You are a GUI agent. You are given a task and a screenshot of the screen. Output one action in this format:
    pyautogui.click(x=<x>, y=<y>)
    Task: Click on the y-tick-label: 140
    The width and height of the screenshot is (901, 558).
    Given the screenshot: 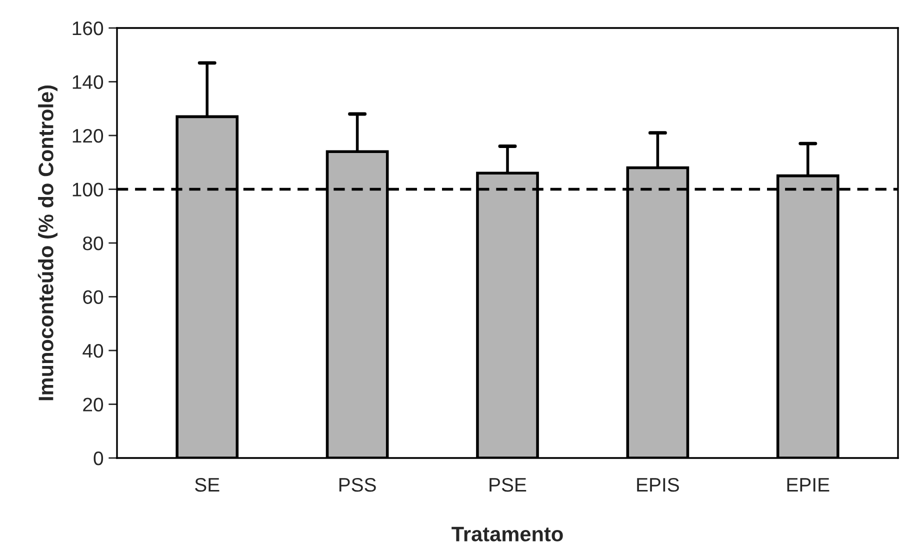 What is the action you would take?
    pyautogui.click(x=88, y=82)
    